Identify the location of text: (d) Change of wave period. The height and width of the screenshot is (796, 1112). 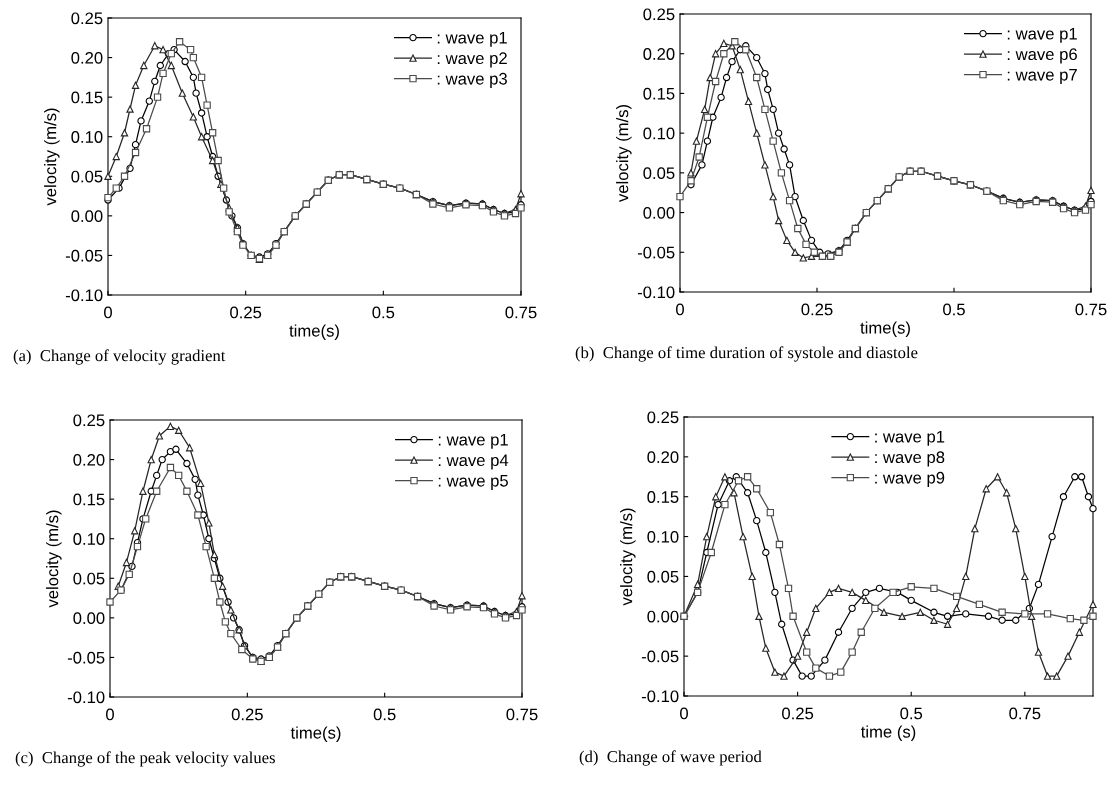
(670, 758).